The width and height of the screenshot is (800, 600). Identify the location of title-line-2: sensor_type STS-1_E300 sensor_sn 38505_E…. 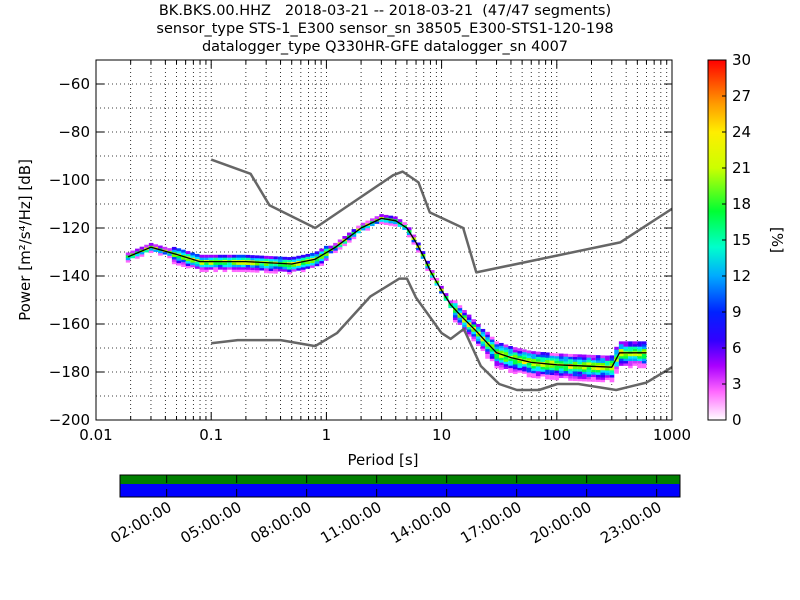
(385, 29).